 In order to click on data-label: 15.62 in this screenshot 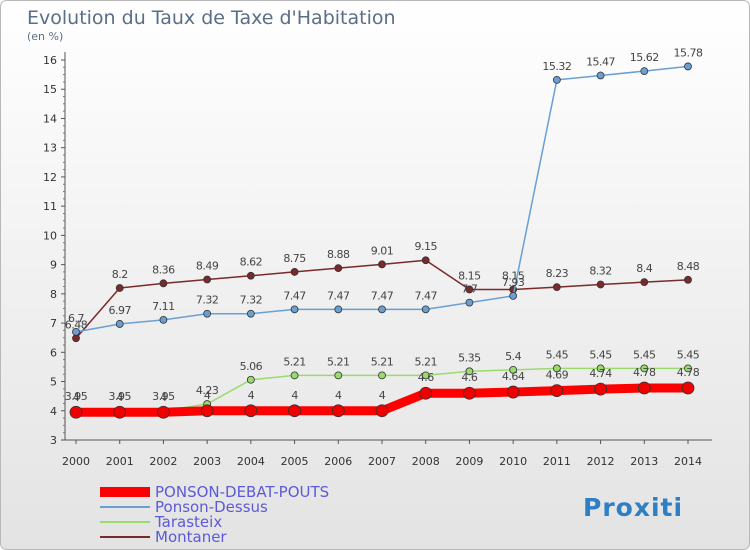, I will do `click(644, 57)`.